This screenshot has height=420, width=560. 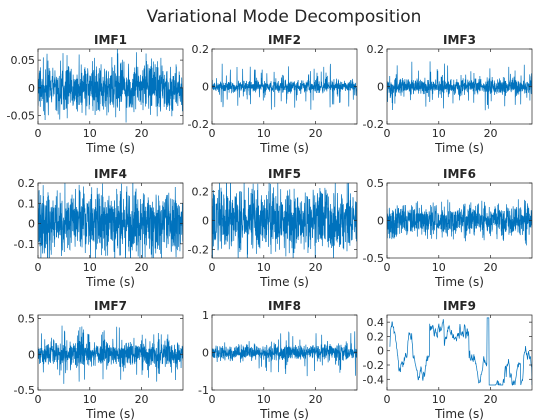 What do you see at coordinates (459, 40) in the screenshot?
I see `subplot-title: IMF3` at bounding box center [459, 40].